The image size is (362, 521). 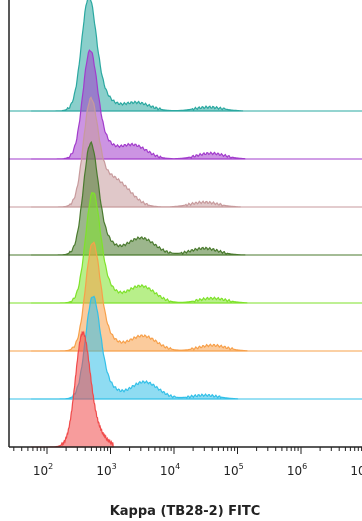 What do you see at coordinates (170, 470) in the screenshot?
I see `x-tick-label: 10⁴` at bounding box center [170, 470].